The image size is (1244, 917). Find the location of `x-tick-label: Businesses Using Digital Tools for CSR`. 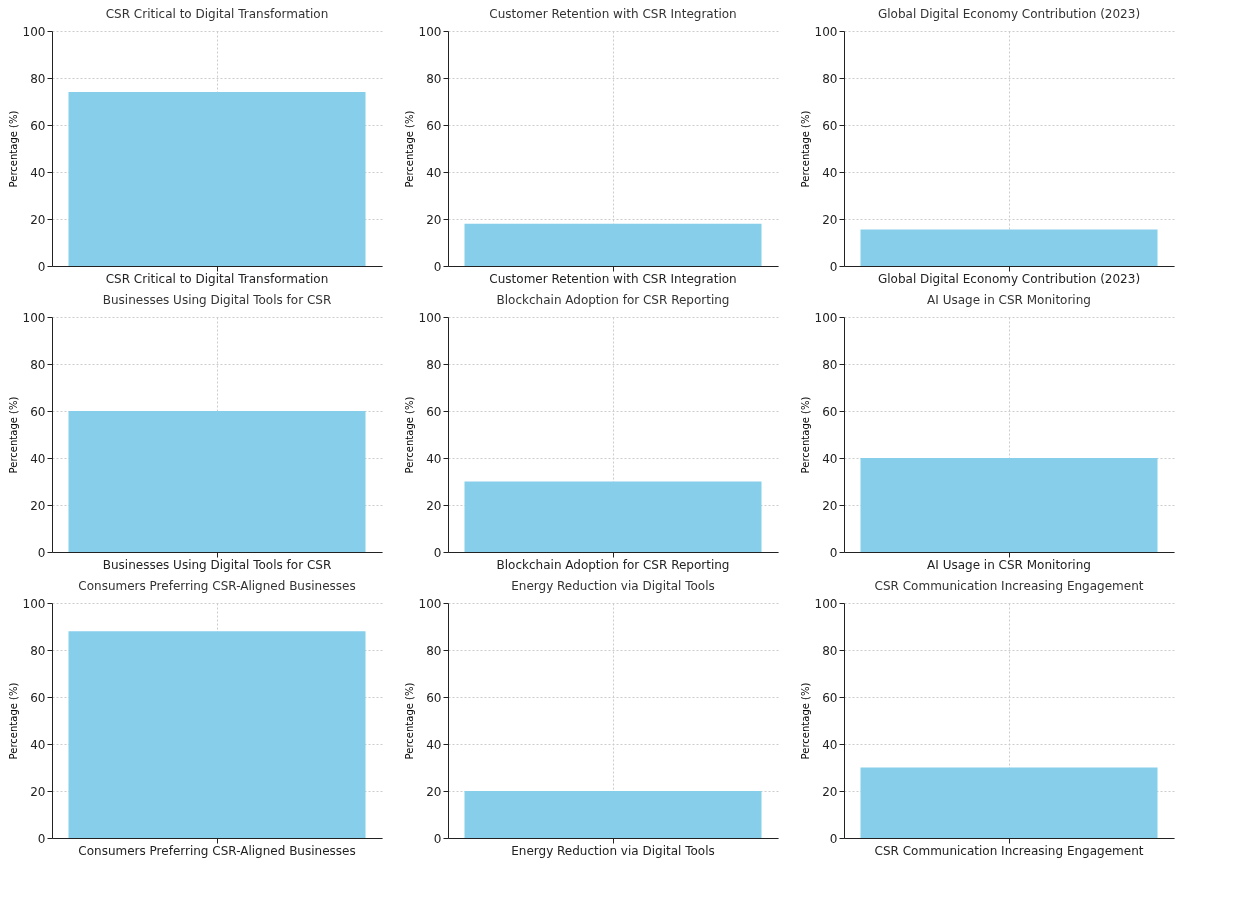

x-tick-label: Businesses Using Digital Tools for CSR is located at coordinates (217, 564).